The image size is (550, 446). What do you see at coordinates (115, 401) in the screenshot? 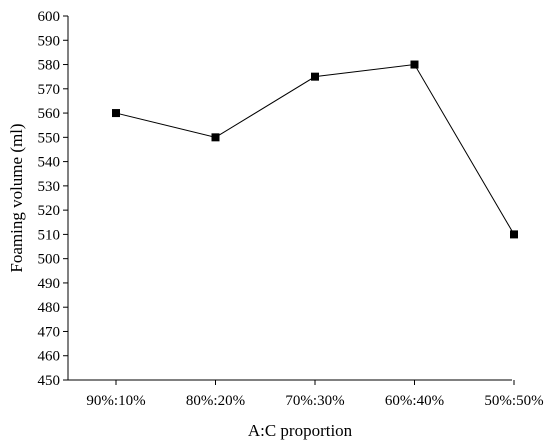
I see `x-tick-label: 90%:10%` at bounding box center [115, 401].